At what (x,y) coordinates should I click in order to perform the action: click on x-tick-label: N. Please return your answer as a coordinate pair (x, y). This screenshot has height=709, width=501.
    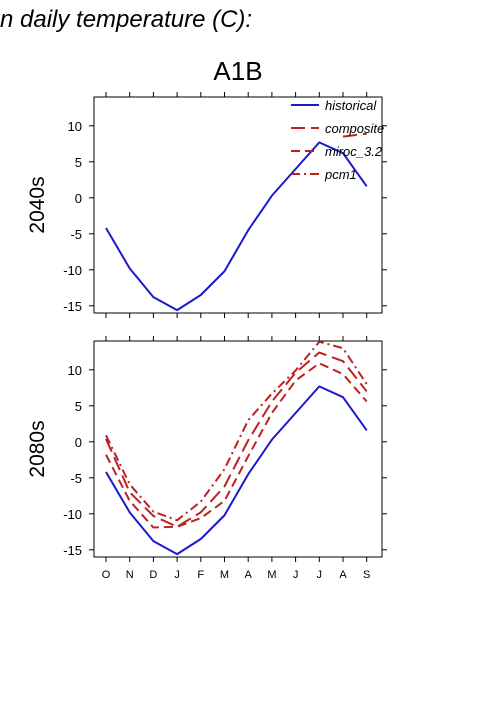
    Looking at the image, I should click on (130, 575).